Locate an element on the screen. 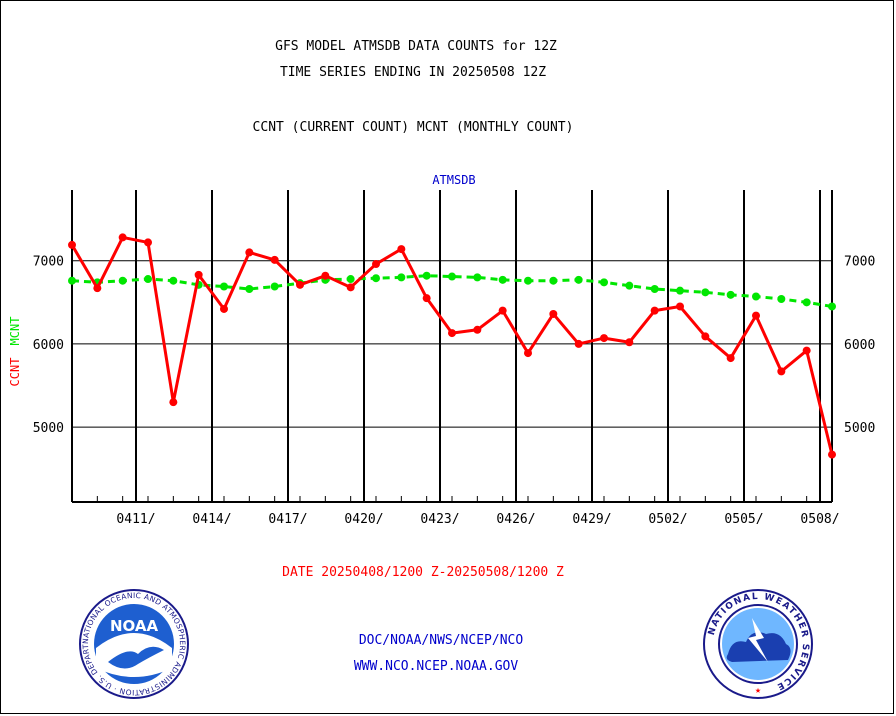 The width and height of the screenshot is (896, 716). noaa-logo-text: NOAA is located at coordinates (134, 626).